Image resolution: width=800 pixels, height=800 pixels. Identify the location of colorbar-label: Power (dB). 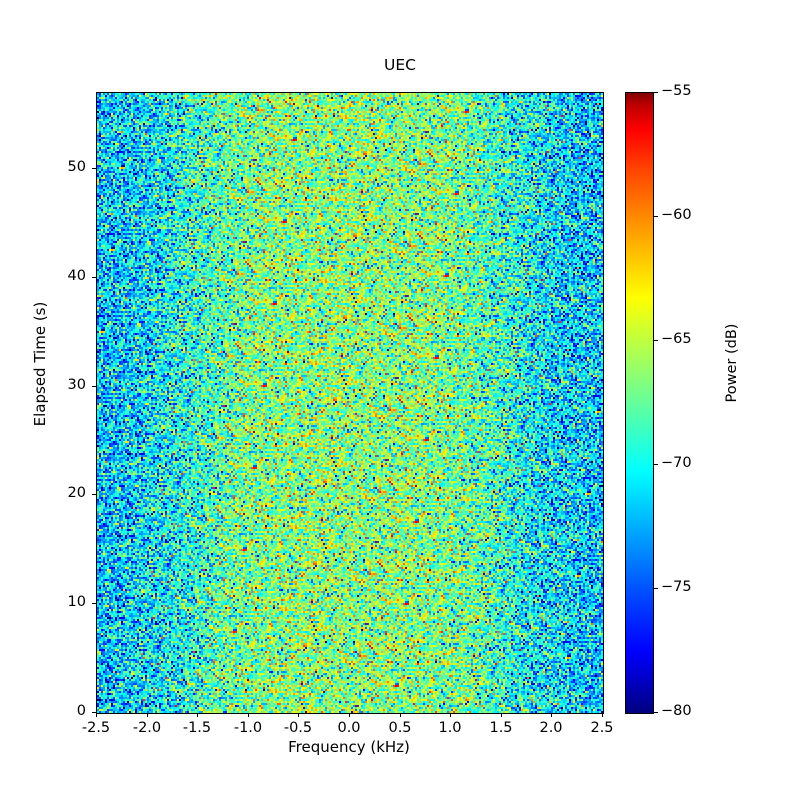
(732, 363).